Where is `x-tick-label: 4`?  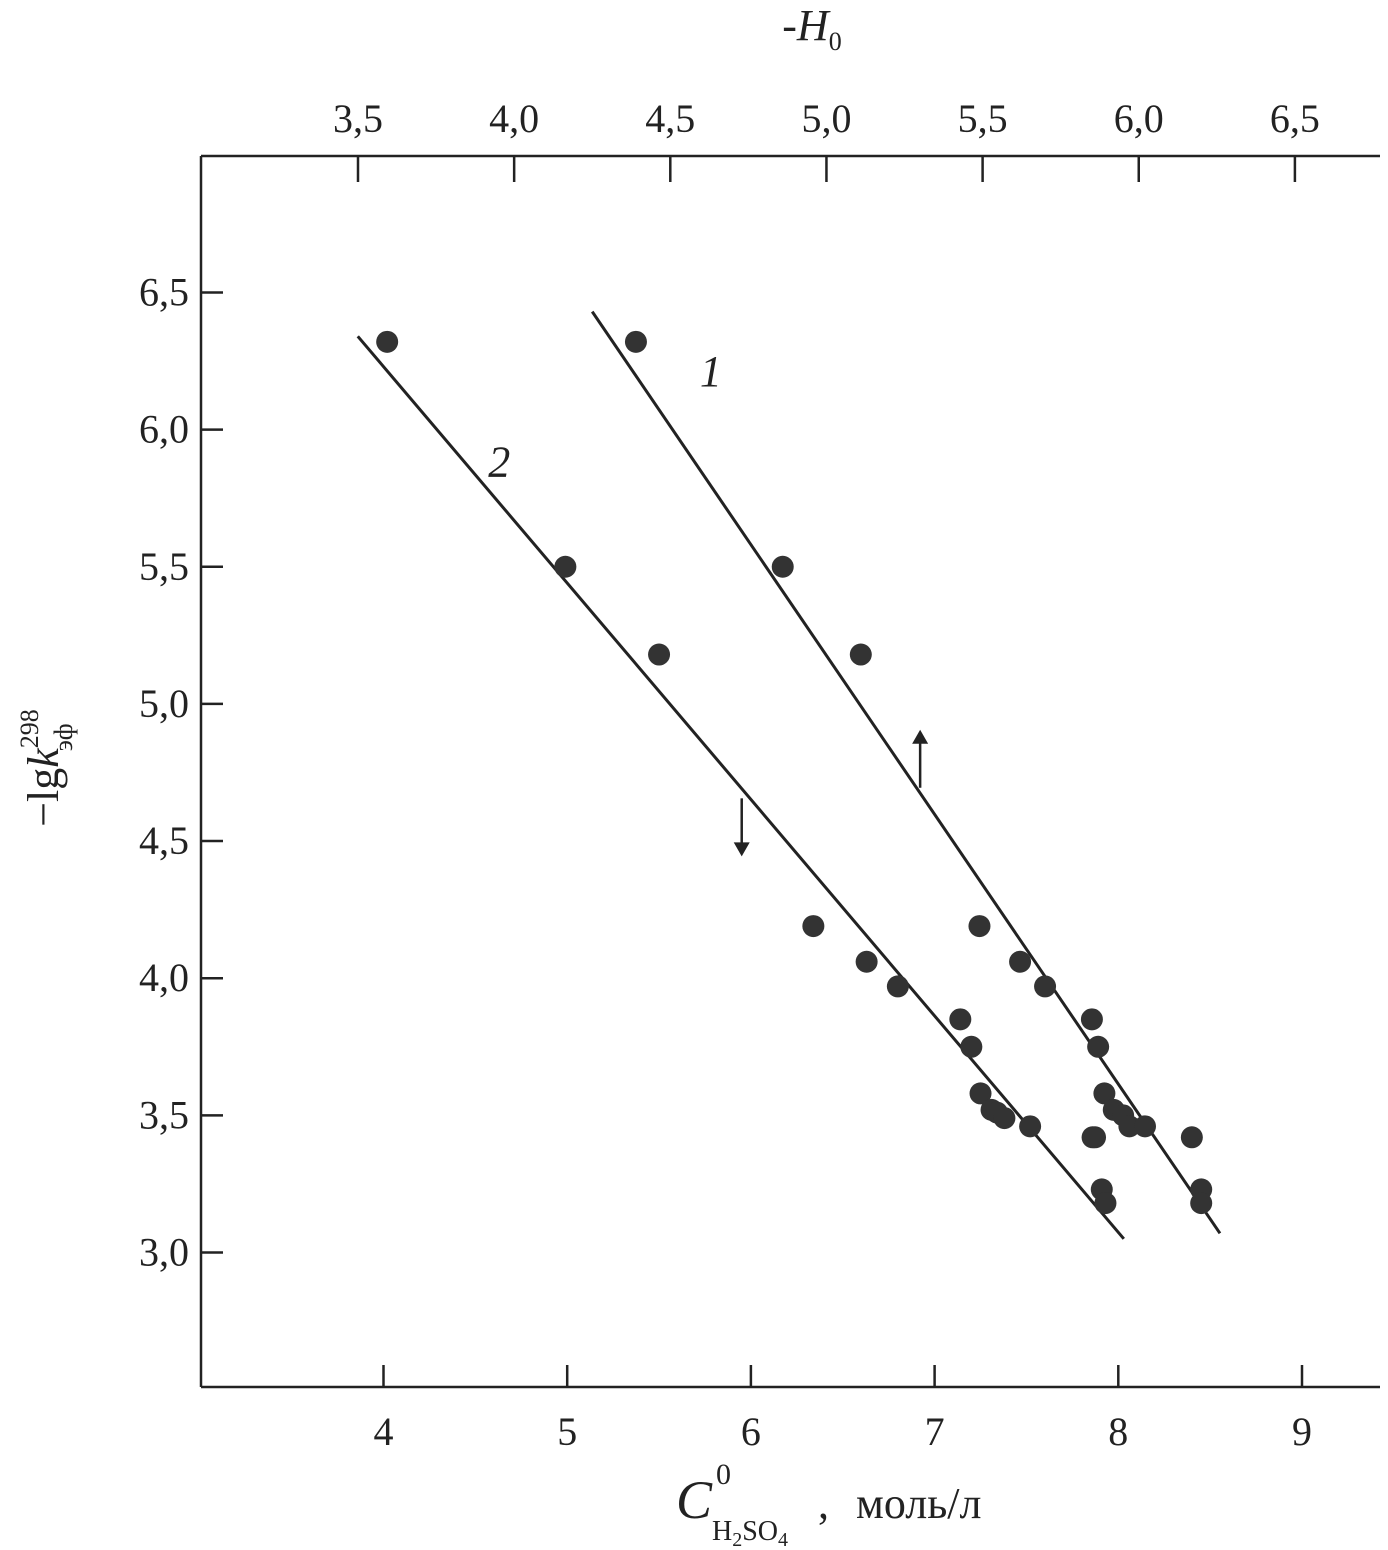 x-tick-label: 4 is located at coordinates (384, 1431).